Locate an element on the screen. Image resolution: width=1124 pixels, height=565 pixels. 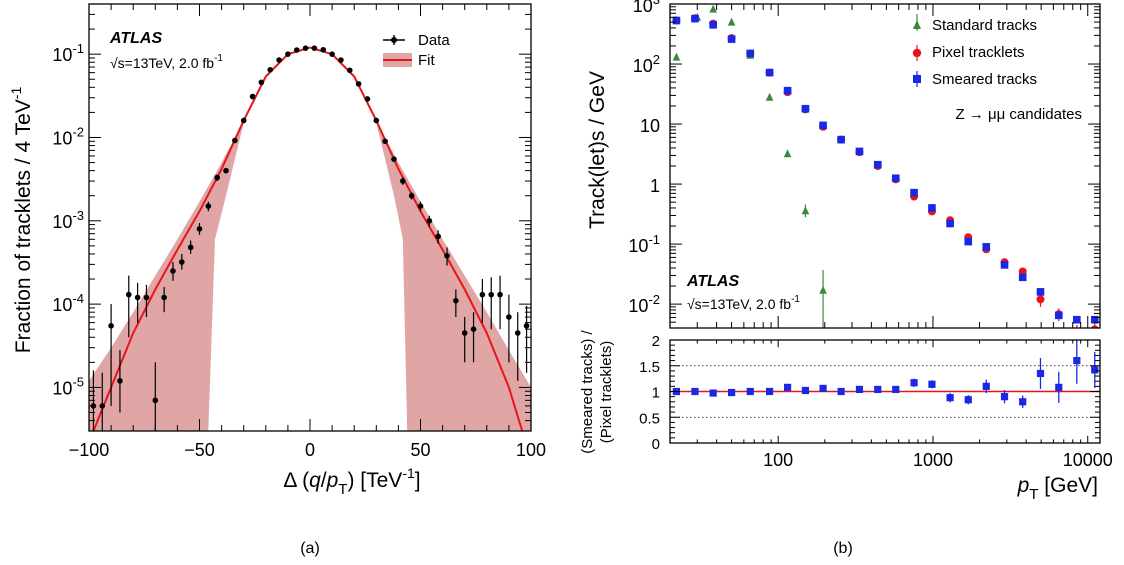
ratio-x-ticks: 100 1000 10000 is located at coordinates (891, 405).